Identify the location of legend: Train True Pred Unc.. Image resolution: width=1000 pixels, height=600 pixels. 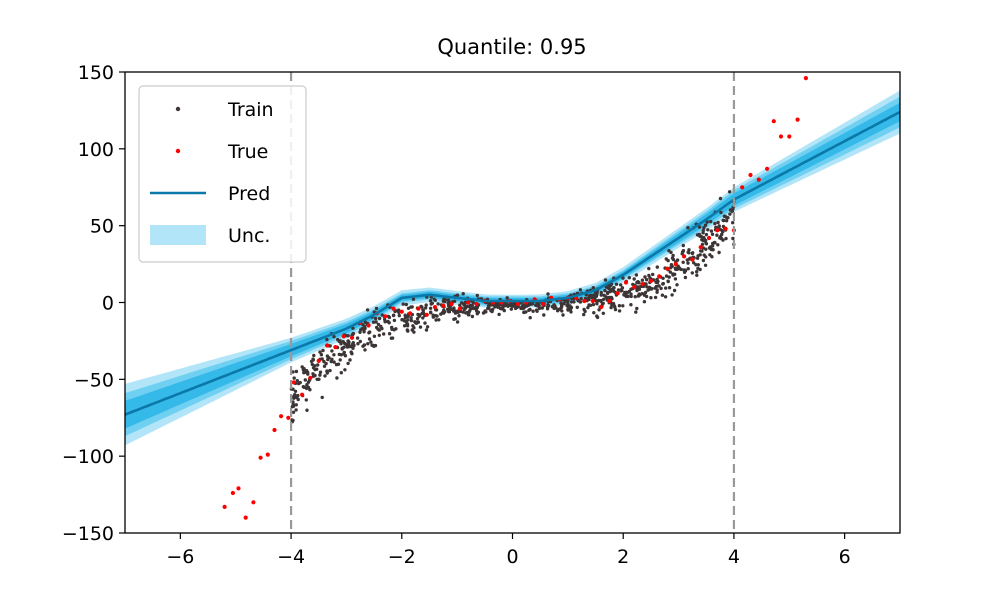
(222, 174).